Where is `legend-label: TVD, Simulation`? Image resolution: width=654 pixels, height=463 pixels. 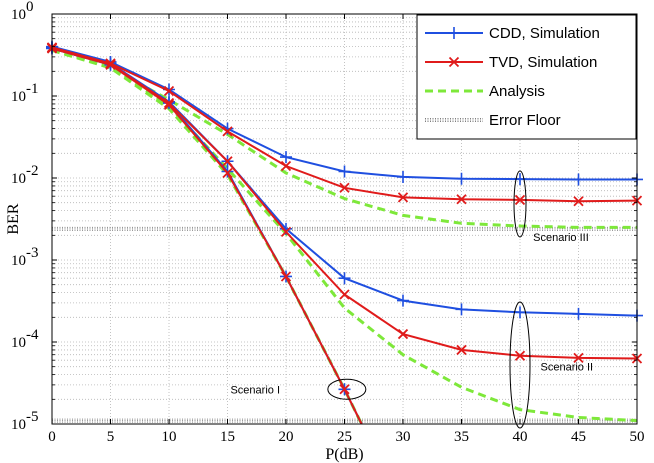 legend-label: TVD, Simulation is located at coordinates (543, 62).